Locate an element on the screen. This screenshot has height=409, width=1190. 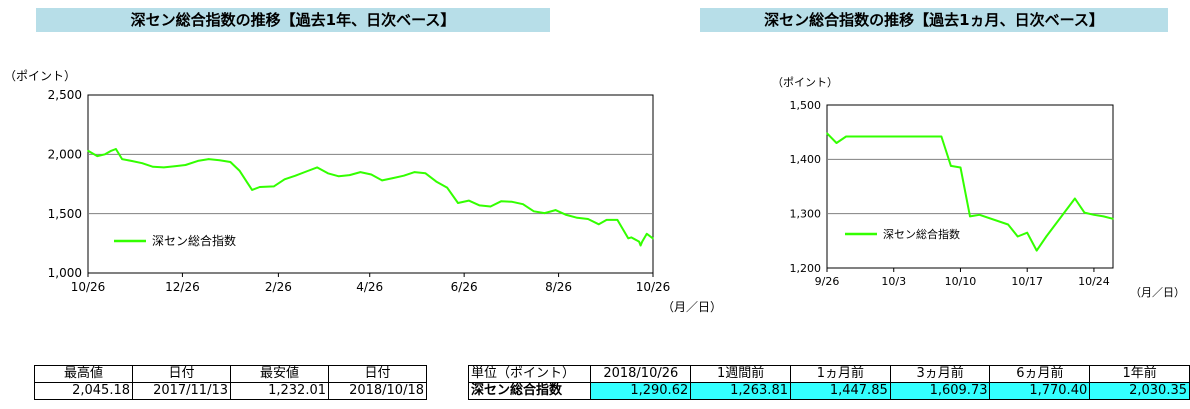
chart1-title: 深セン総合指数の推移【過去1年、日次ベース】 is located at coordinates (293, 20).